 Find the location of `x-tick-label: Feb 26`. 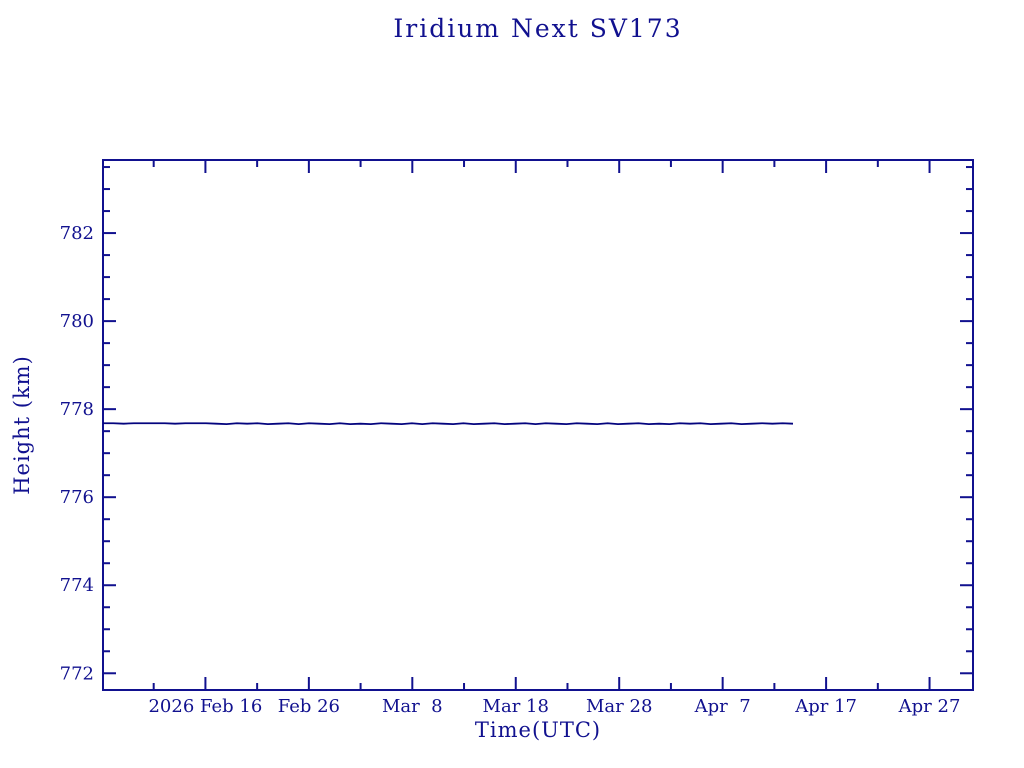

x-tick-label: Feb 26 is located at coordinates (309, 706).